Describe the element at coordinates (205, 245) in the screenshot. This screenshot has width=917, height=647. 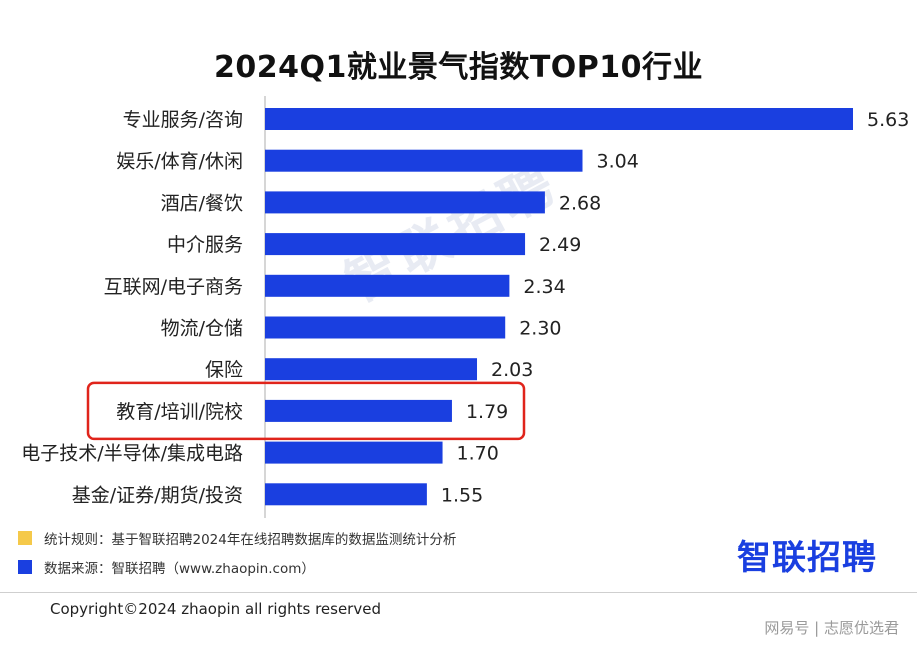
I see `category-label: 中介服务` at that location.